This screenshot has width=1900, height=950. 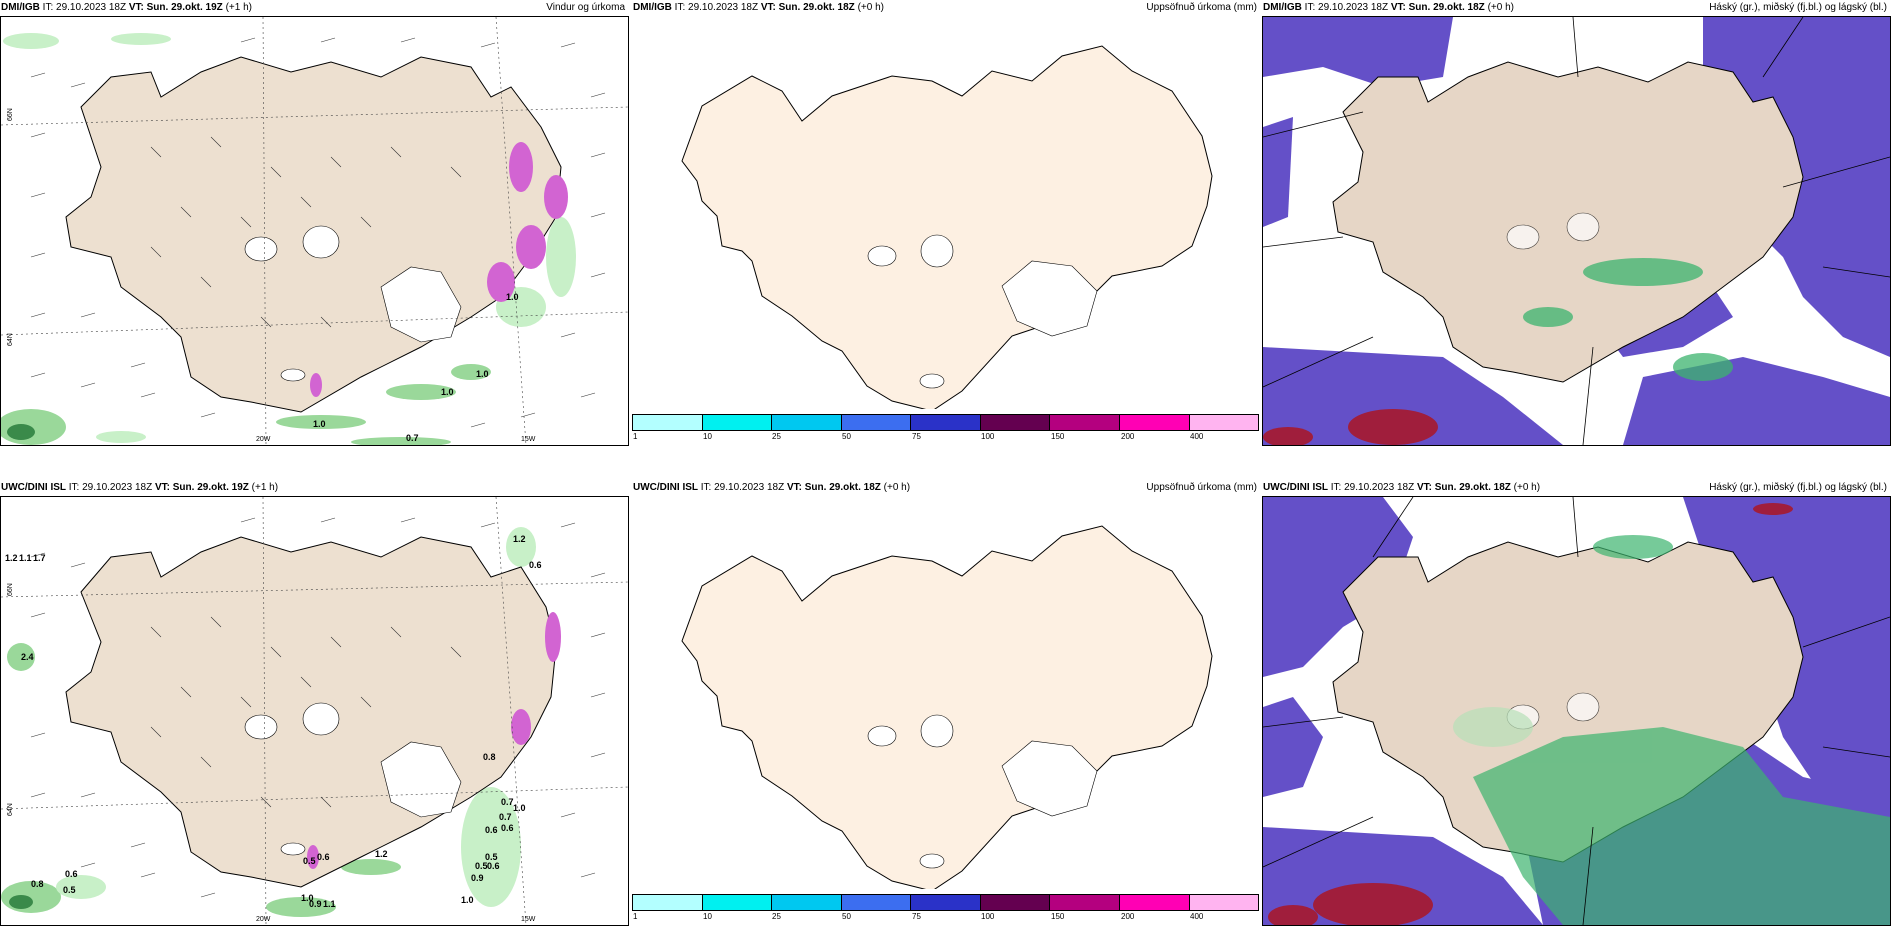 I want to click on wind-barbs, so click(x=318, y=232).